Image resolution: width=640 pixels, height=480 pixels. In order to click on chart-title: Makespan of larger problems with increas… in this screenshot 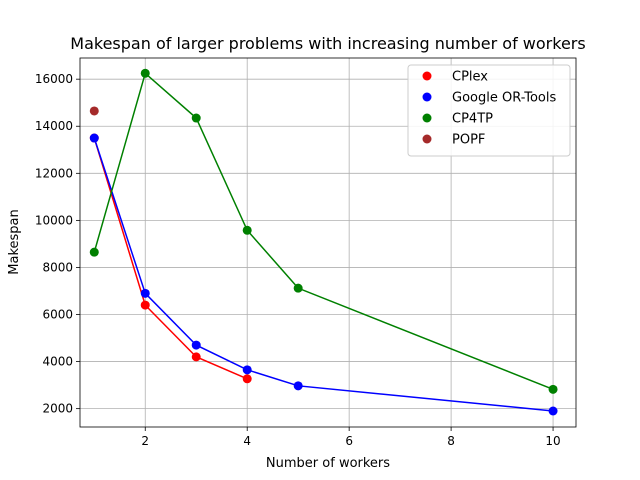, I will do `click(327, 43)`.